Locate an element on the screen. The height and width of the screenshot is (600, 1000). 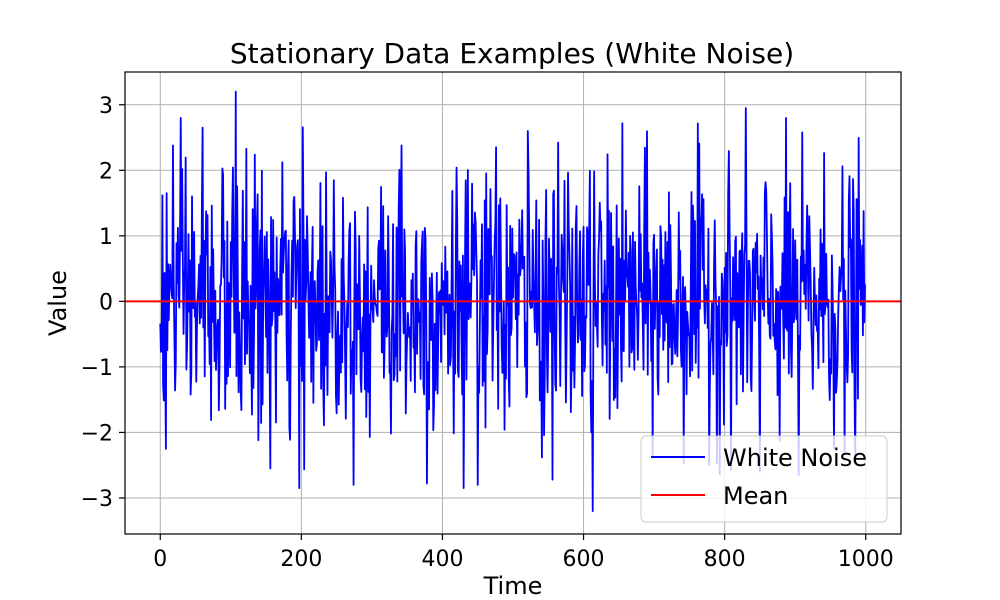
legend-label-white-noise: White Noise is located at coordinates (795, 458).